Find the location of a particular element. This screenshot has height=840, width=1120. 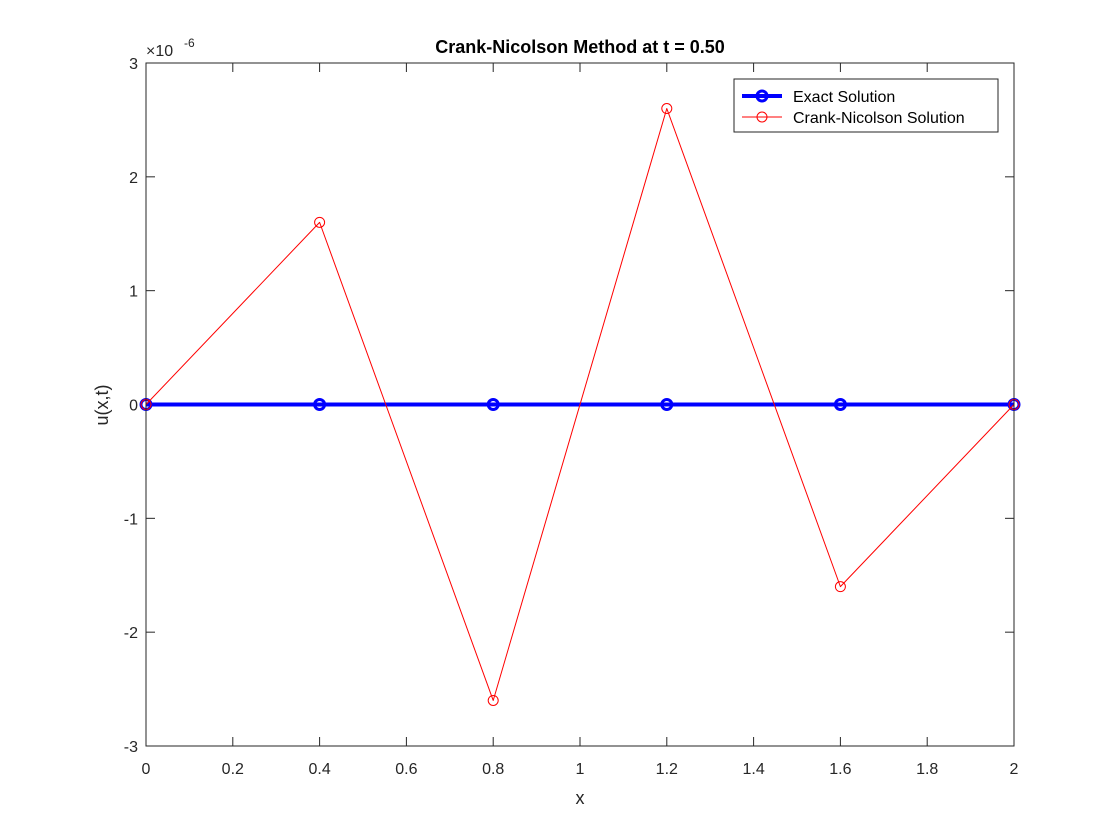

x-tick-label: 1.4 is located at coordinates (753, 769).